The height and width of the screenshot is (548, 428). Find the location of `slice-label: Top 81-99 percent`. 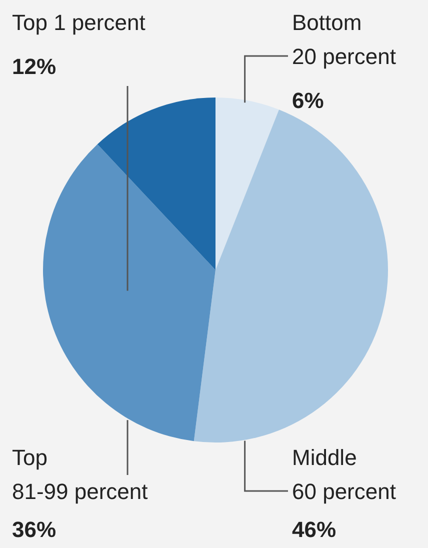

slice-label: Top 81-99 percent is located at coordinates (80, 474).